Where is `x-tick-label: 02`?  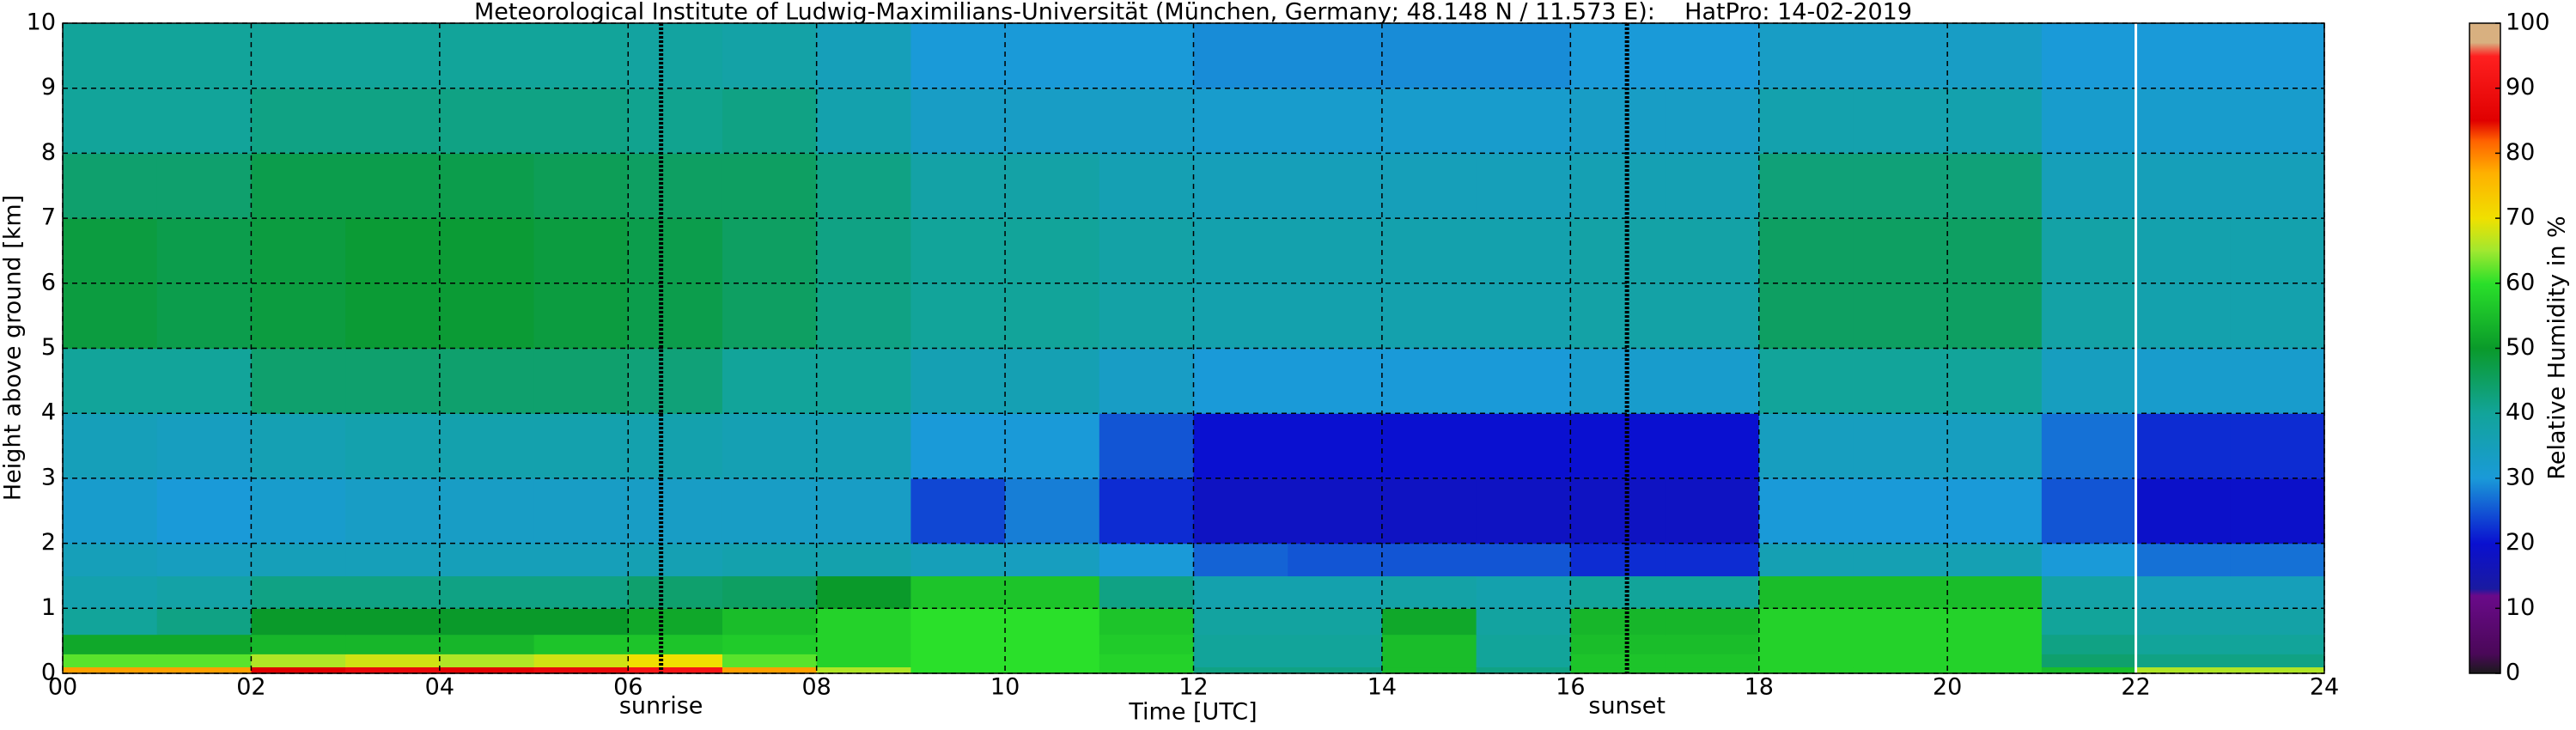
x-tick-label: 02 is located at coordinates (250, 687).